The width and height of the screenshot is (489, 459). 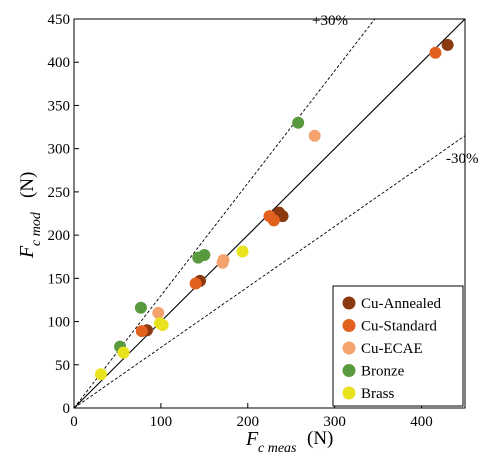 I want to click on y-tick-label: 350, so click(x=59, y=106).